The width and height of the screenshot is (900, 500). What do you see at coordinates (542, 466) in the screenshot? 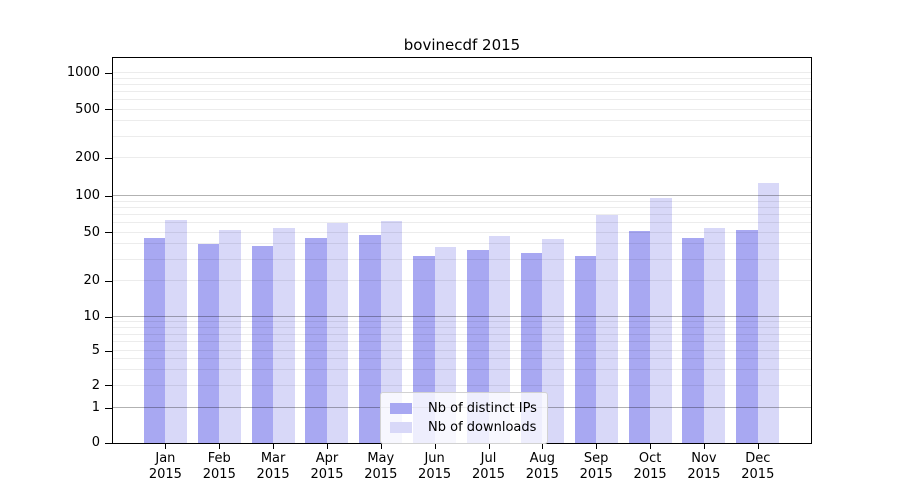
I see `x-tick-label-aug: Aug 2015` at bounding box center [542, 466].